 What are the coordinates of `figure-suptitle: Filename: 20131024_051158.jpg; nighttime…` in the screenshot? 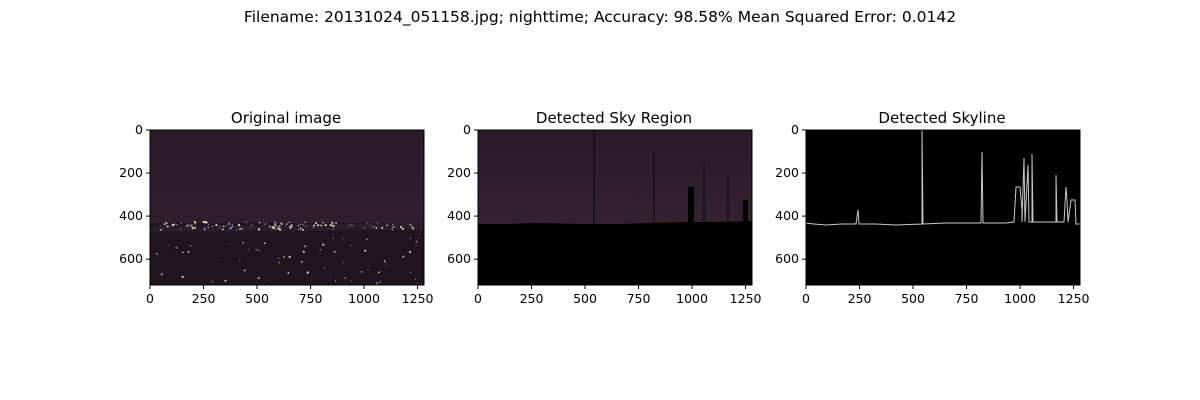 It's located at (600, 17).